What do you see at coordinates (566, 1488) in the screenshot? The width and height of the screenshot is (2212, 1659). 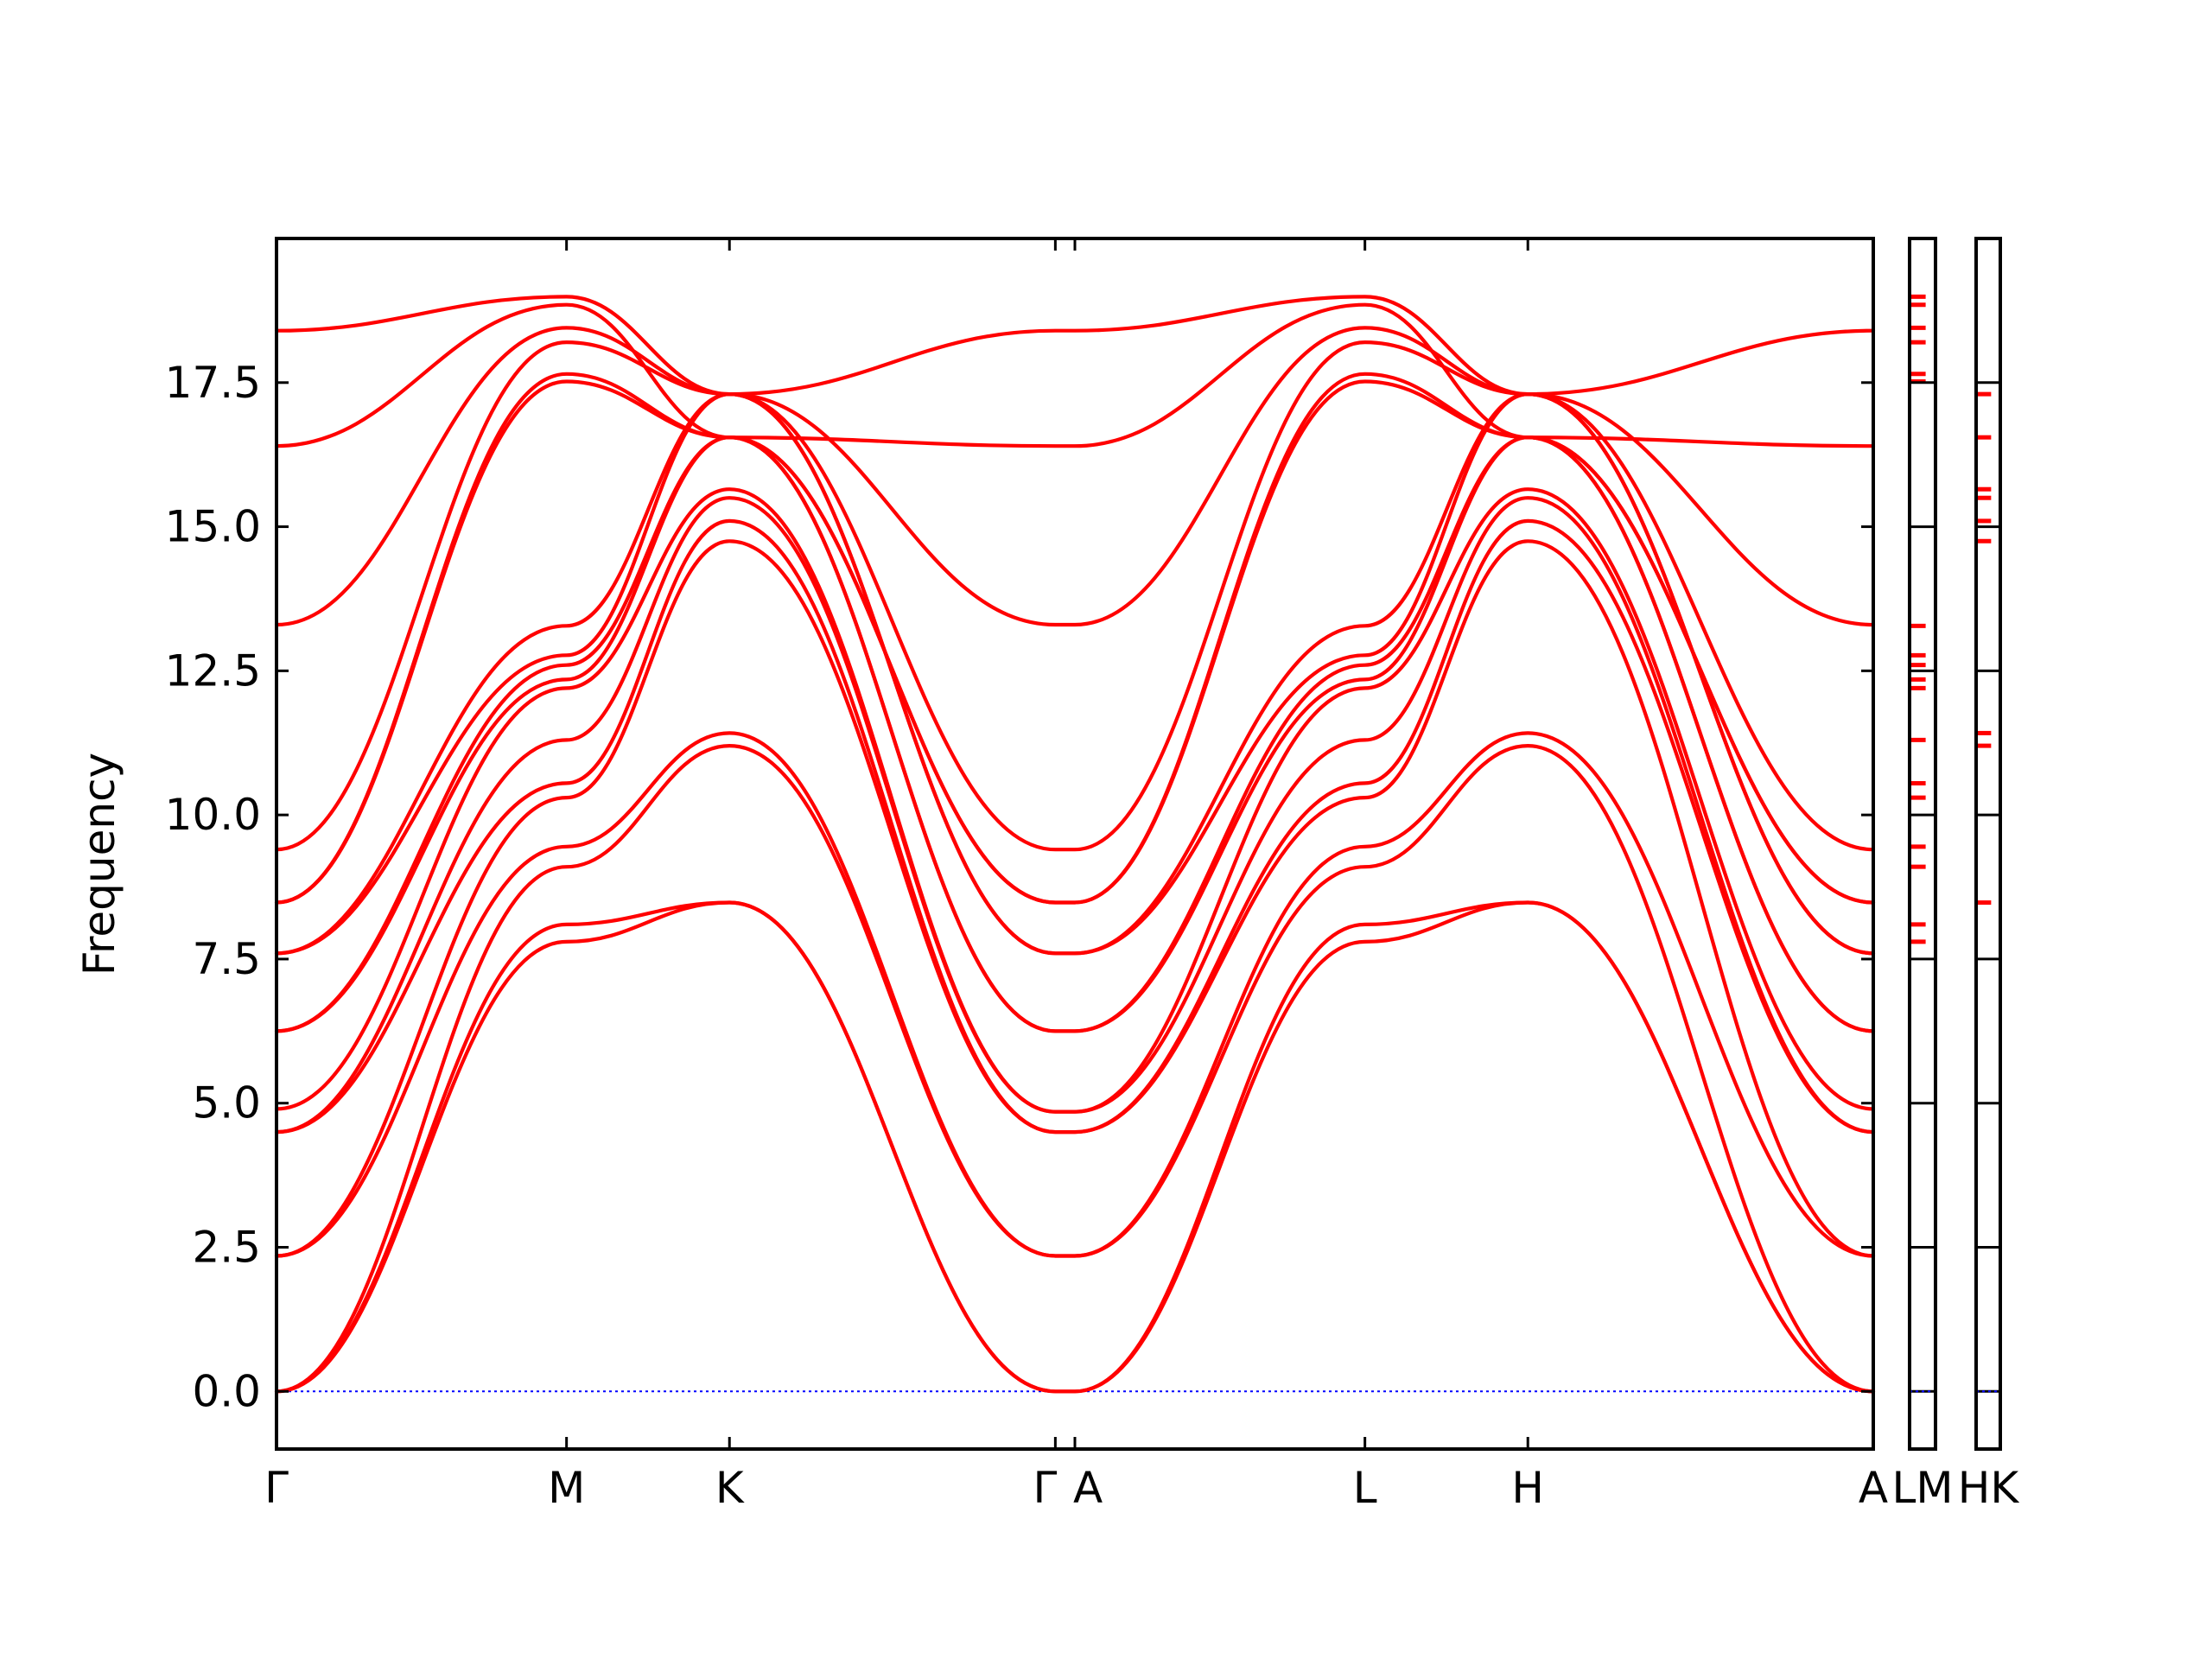 I see `x-tick-label: M` at bounding box center [566, 1488].